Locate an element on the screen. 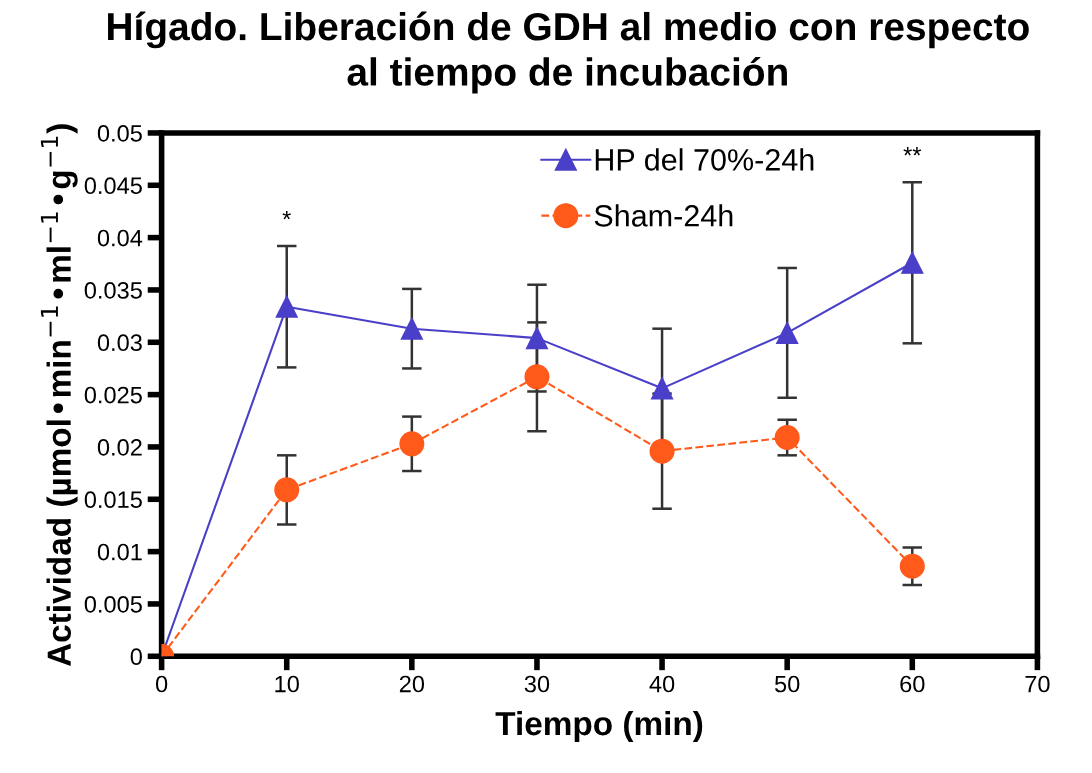 Image resolution: width=1092 pixels, height=773 pixels. x-tick-label: 60 is located at coordinates (912, 684).